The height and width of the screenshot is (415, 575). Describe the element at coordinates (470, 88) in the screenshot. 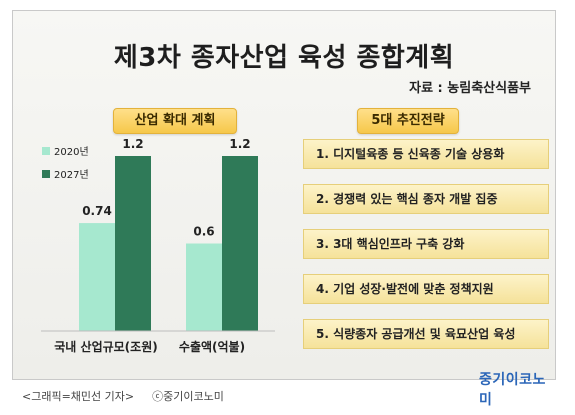

I see `source-label: 자료 : 농림축산식품부` at that location.